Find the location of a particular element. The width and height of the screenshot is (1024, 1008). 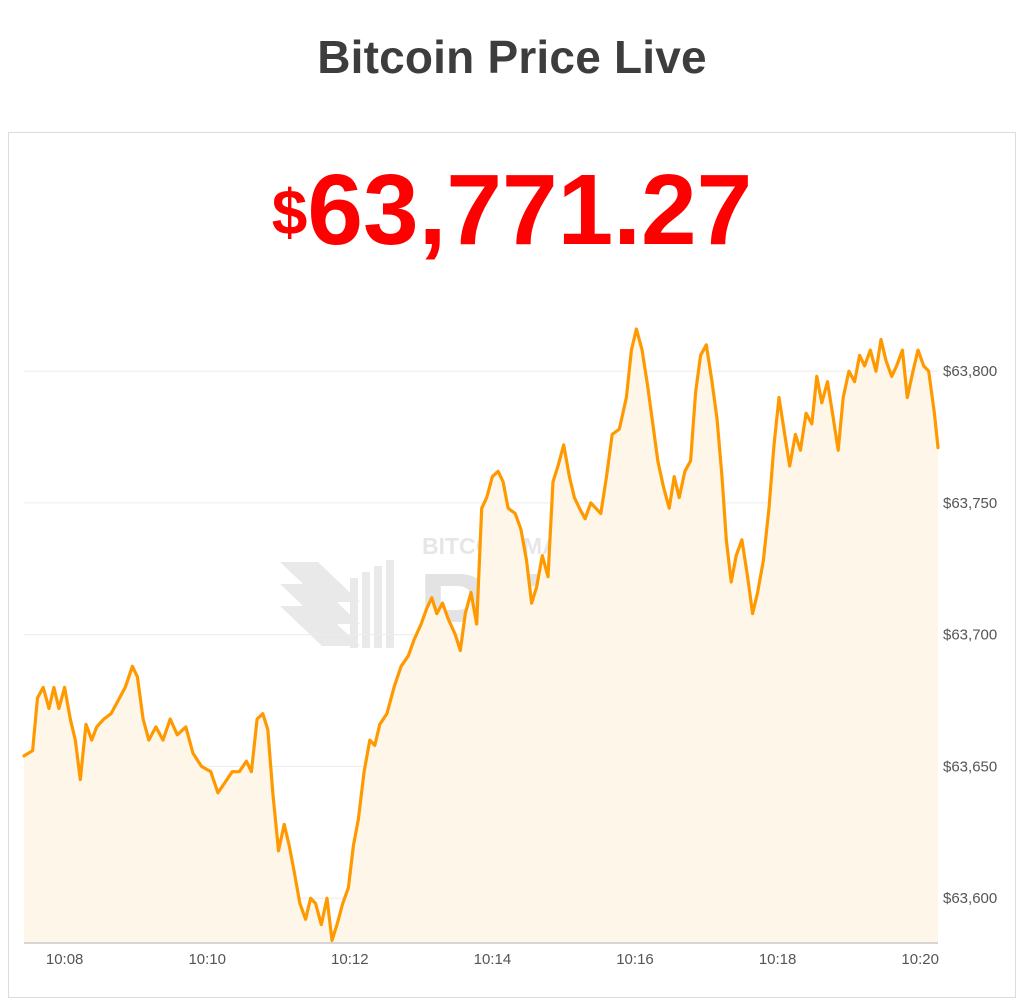

x-tick-label: 10:12 is located at coordinates (350, 959).